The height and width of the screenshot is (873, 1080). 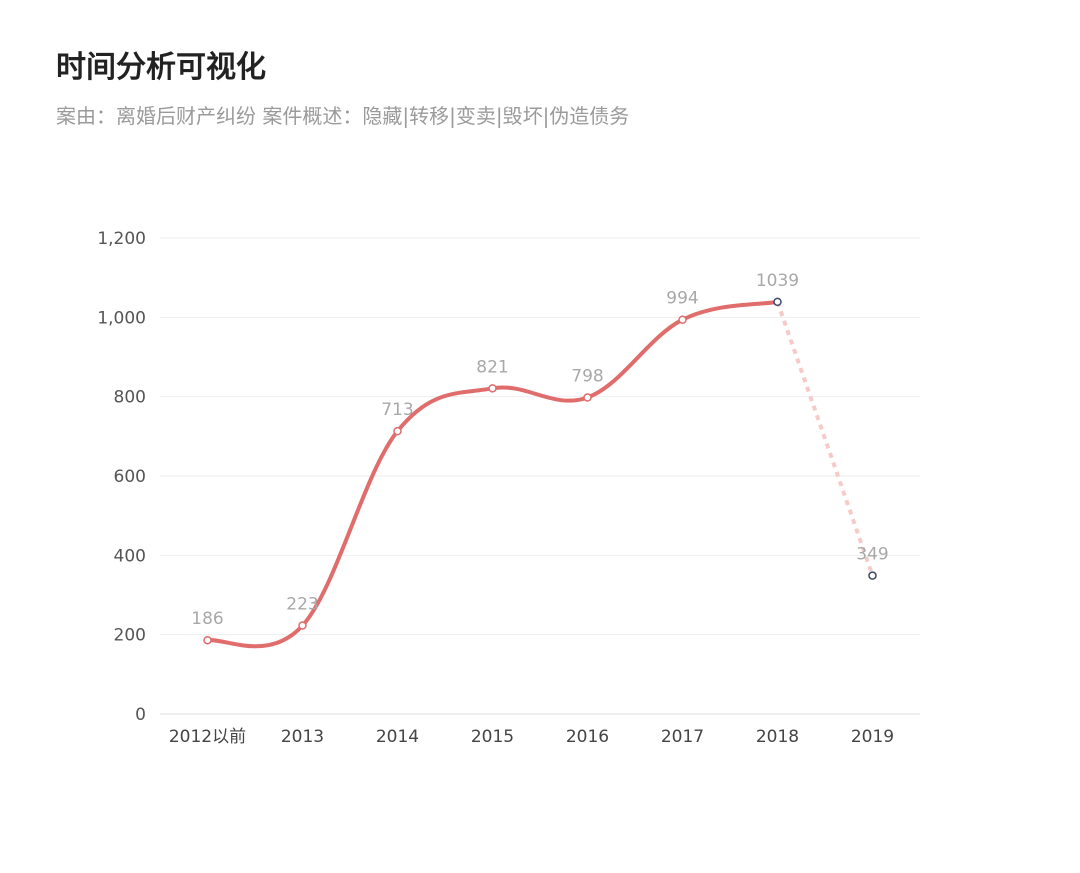 What do you see at coordinates (397, 410) in the screenshot?
I see `data-label: 713` at bounding box center [397, 410].